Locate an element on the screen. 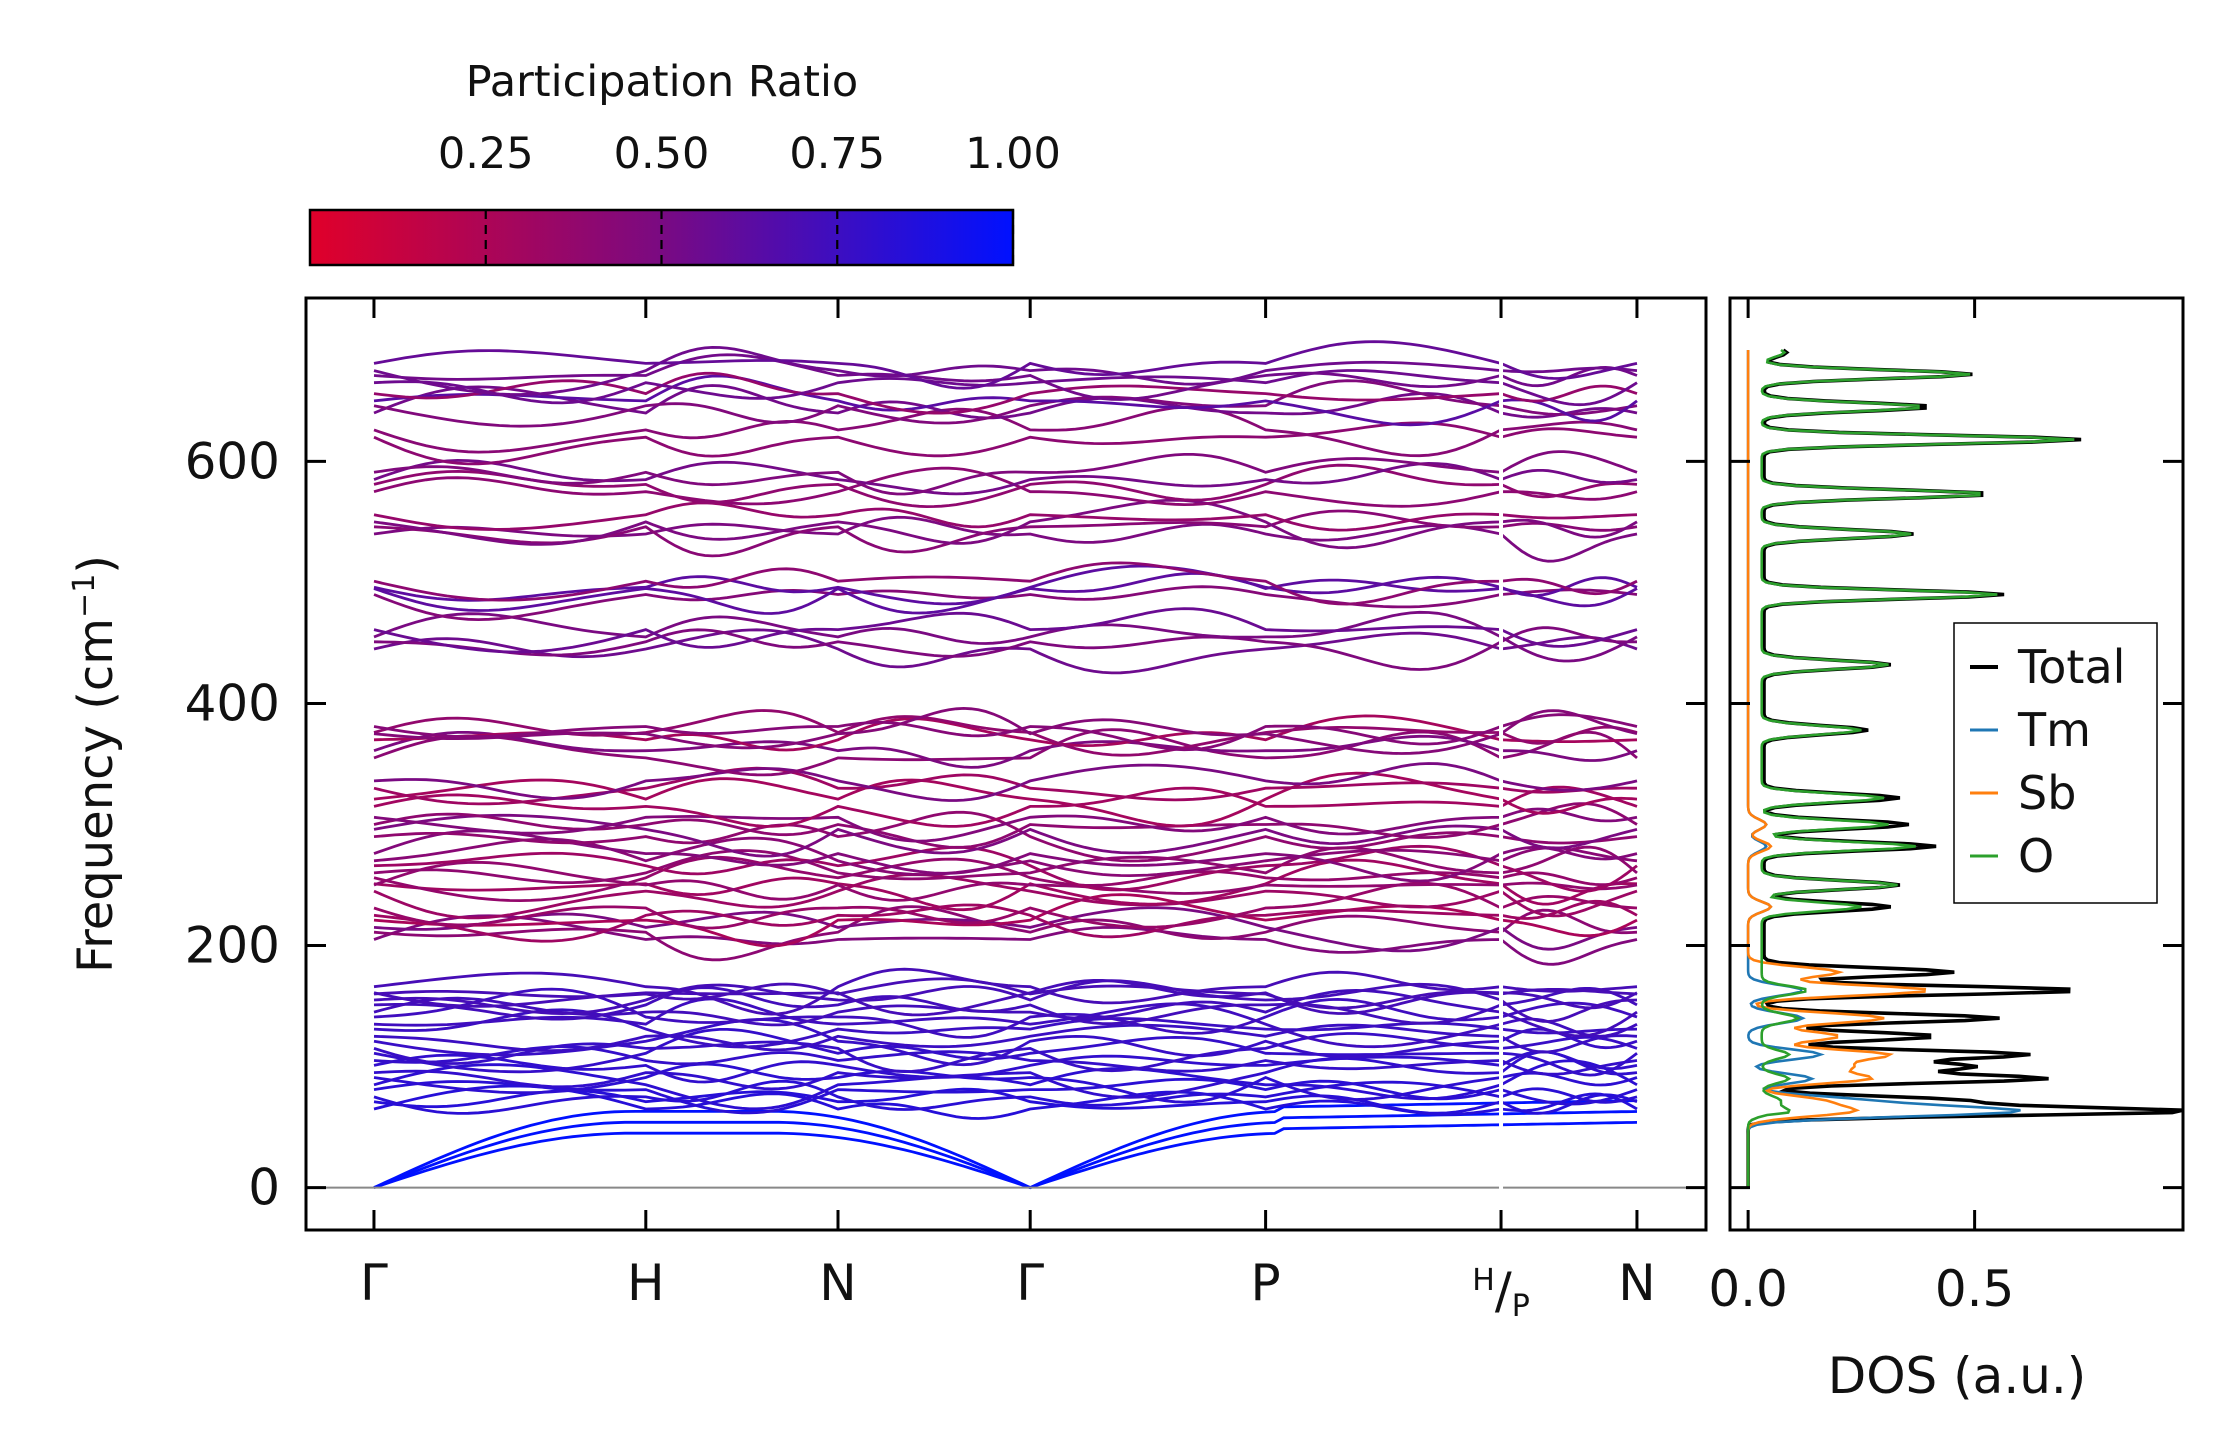 The image size is (2222, 1455). kpoint-label-slash: / is located at coordinates (1503, 1291).